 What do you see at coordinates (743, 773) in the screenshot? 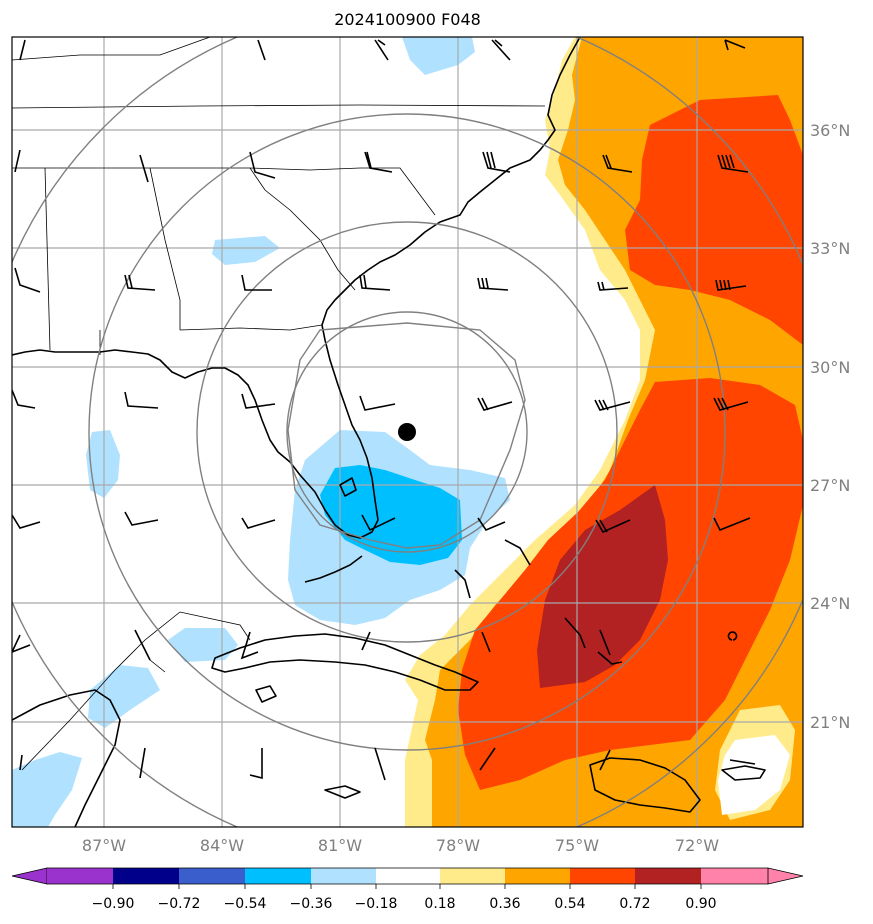
I see `puerto-rico` at bounding box center [743, 773].